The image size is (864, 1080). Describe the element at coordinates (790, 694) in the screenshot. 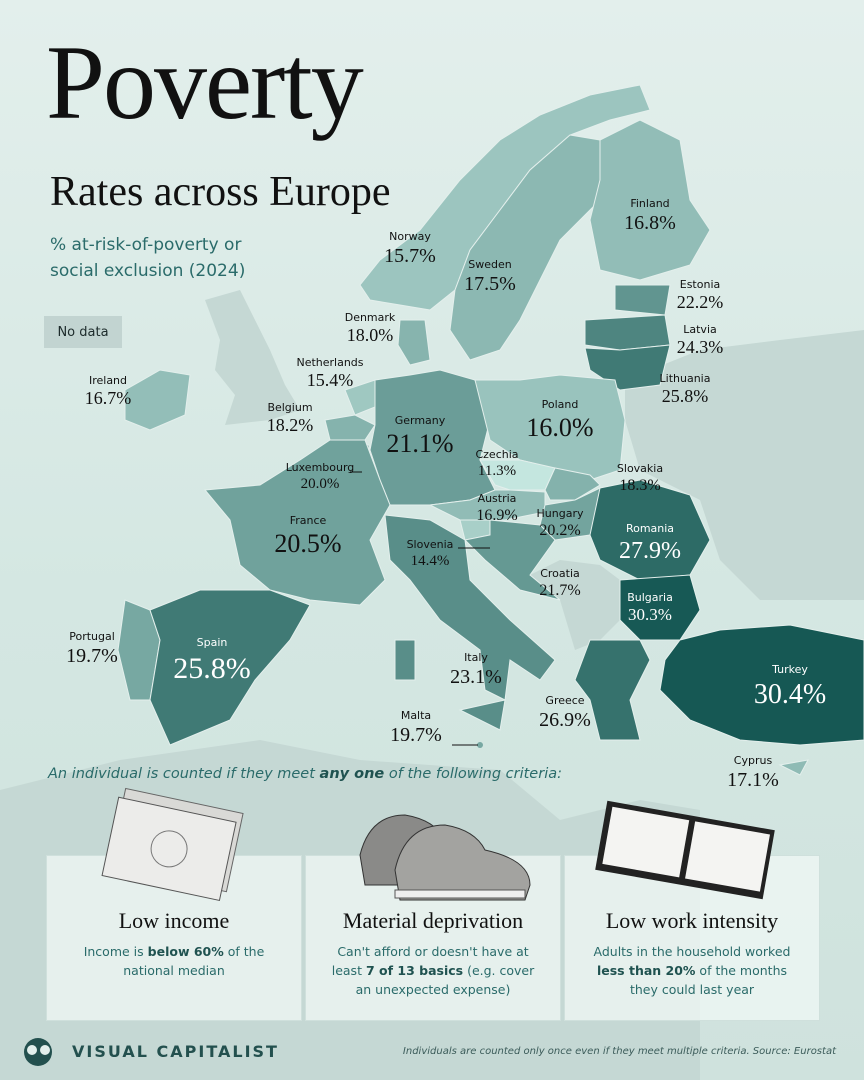

I see `country-value: 30.4%` at that location.